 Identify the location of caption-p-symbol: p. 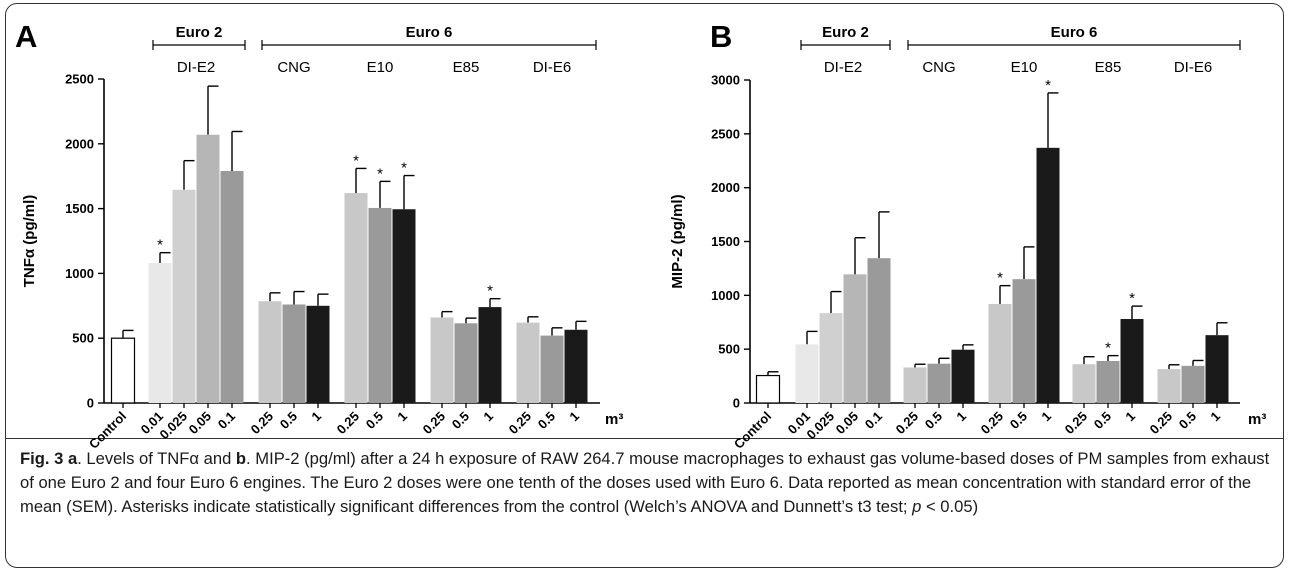
(917, 506).